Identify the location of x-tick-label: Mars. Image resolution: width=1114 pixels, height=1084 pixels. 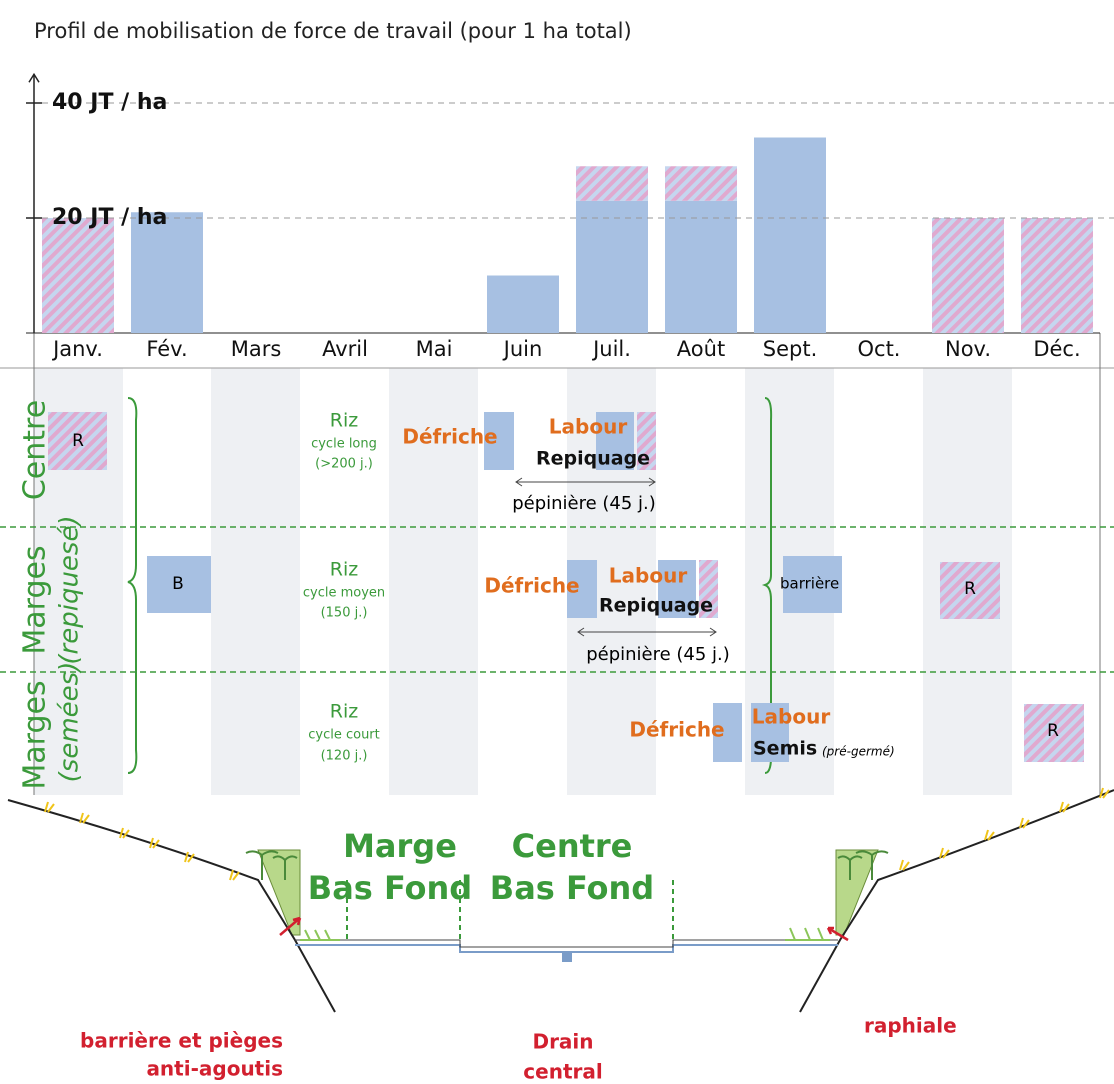
(256, 349).